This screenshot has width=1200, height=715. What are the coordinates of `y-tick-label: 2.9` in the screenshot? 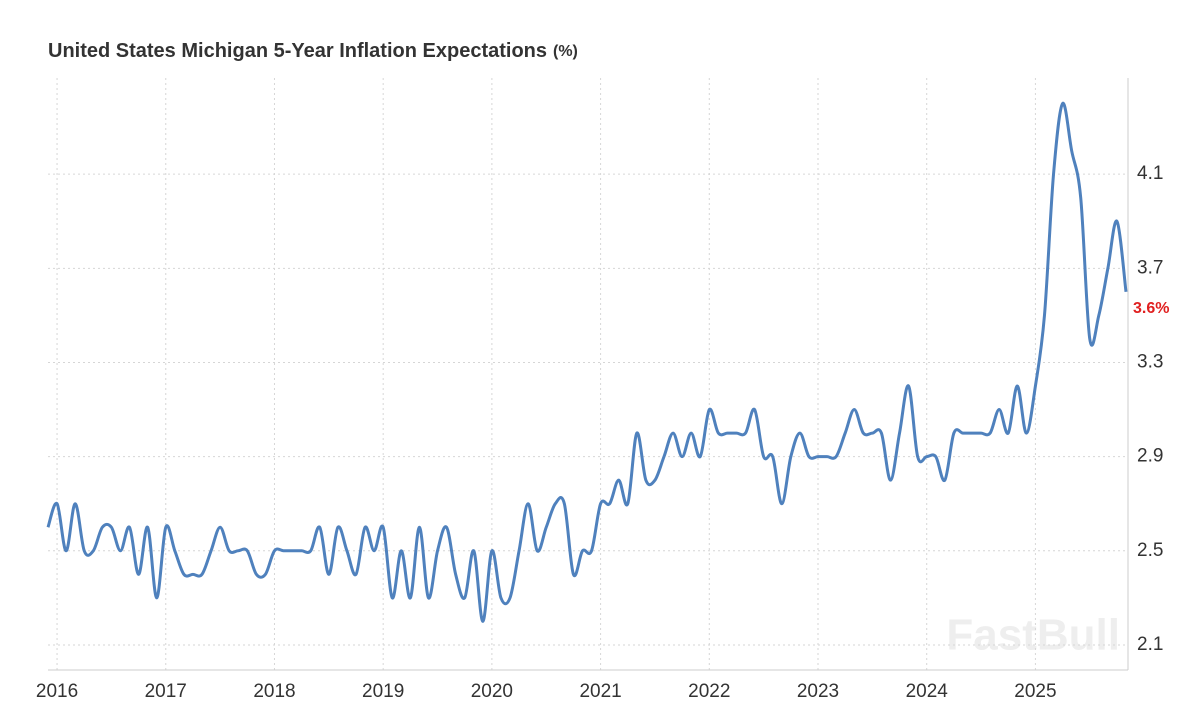 It's located at (1150, 456).